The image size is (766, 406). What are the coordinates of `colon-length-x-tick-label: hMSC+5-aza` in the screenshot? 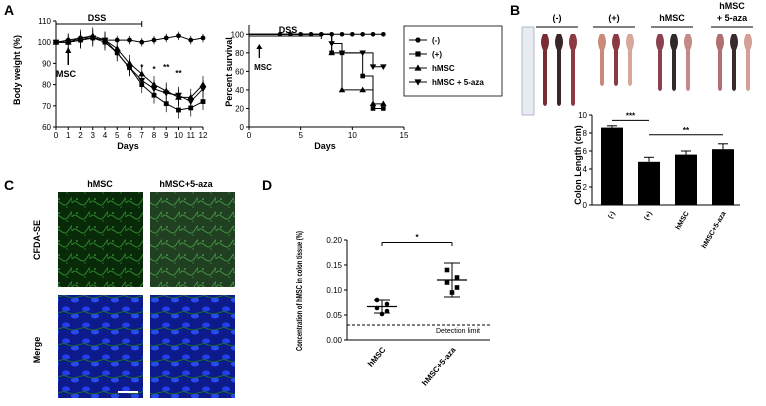 It's located at (714, 229).